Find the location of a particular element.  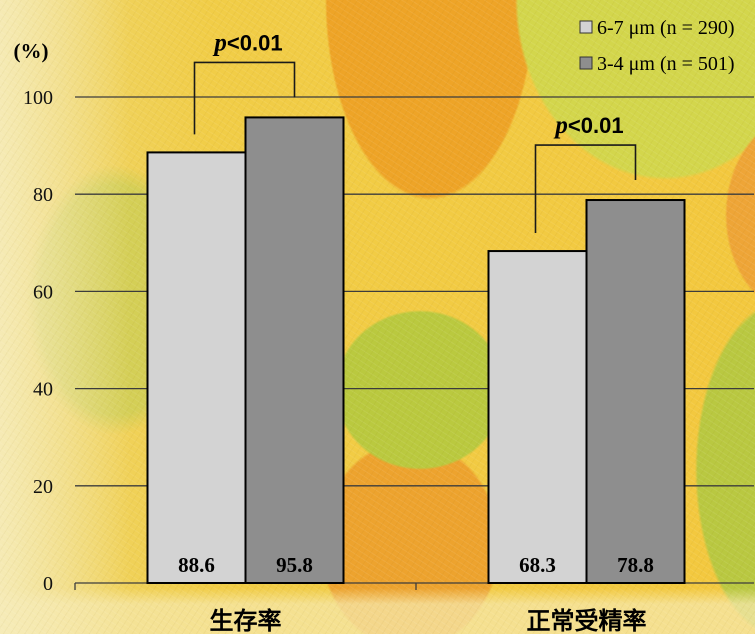

data-label-series-2-category-2: 78.8 is located at coordinates (635, 565).